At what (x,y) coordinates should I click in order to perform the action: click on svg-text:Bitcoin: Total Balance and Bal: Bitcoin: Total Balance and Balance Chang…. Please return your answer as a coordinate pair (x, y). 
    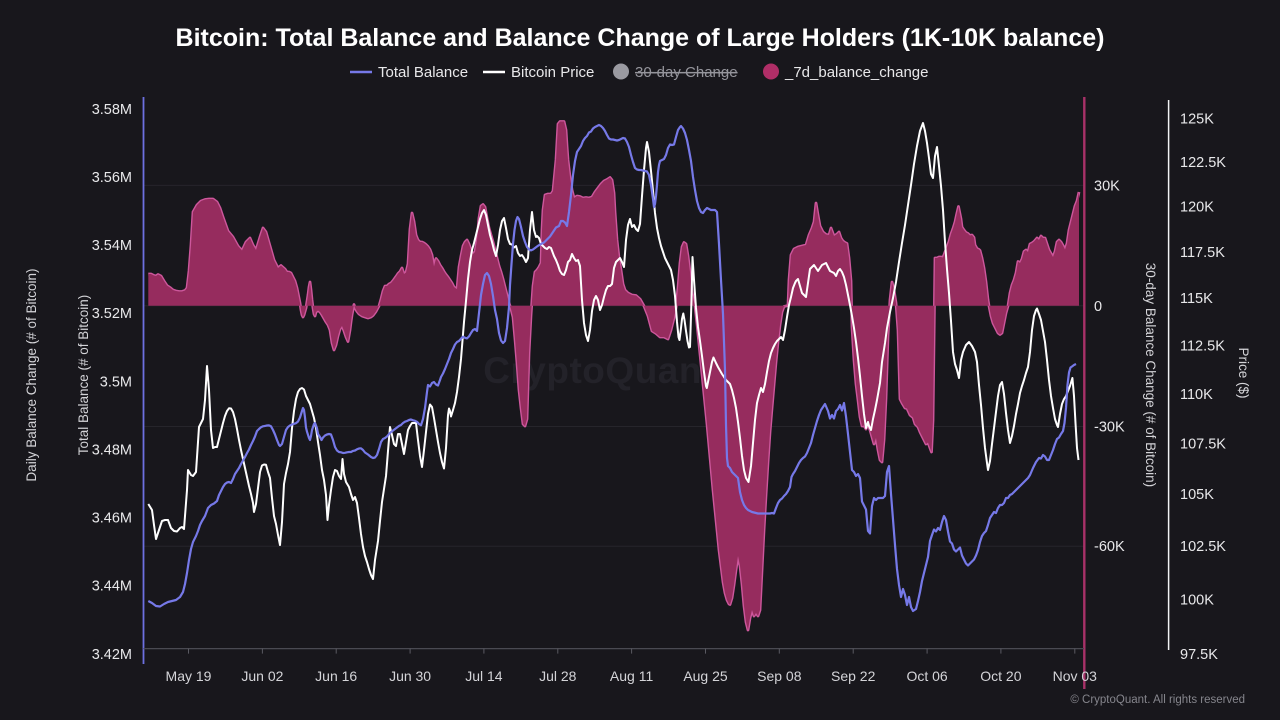
    Looking at the image, I should click on (640, 38).